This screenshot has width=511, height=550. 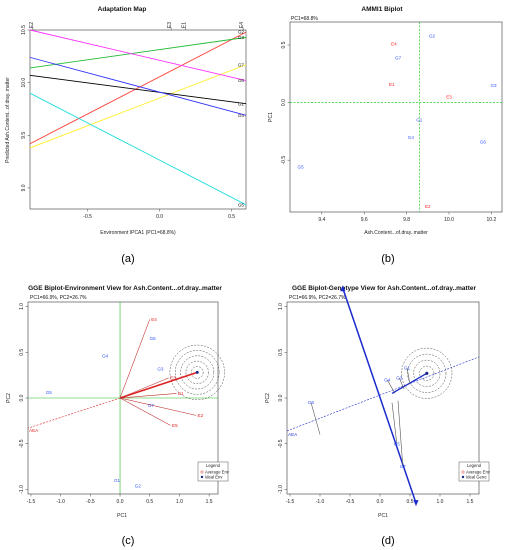 What do you see at coordinates (170, 25) in the screenshot?
I see `top-env-label: E3` at bounding box center [170, 25].